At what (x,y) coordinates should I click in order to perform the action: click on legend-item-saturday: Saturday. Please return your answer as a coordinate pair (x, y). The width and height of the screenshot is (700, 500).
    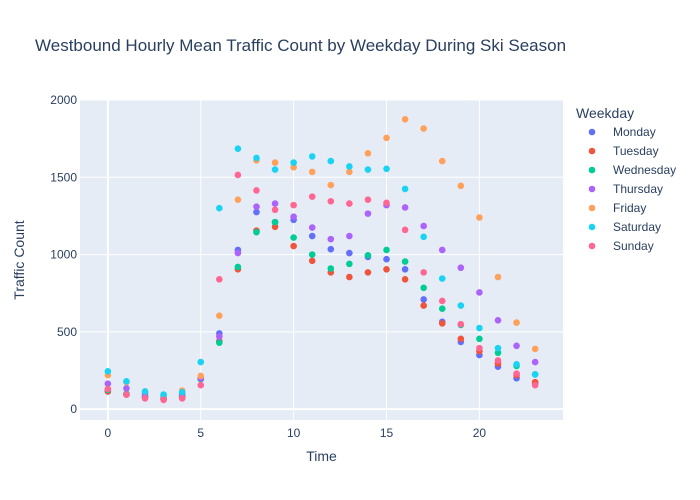
    Looking at the image, I should click on (624, 227).